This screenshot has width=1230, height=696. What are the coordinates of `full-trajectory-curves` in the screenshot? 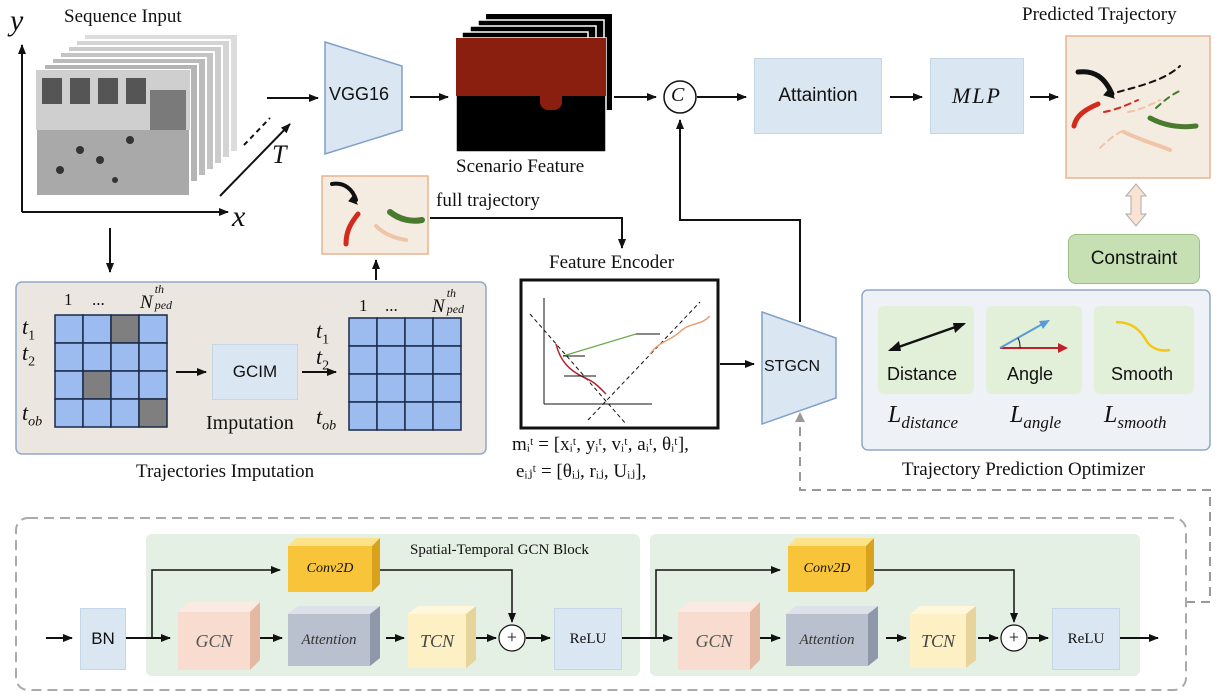 It's located at (377, 214).